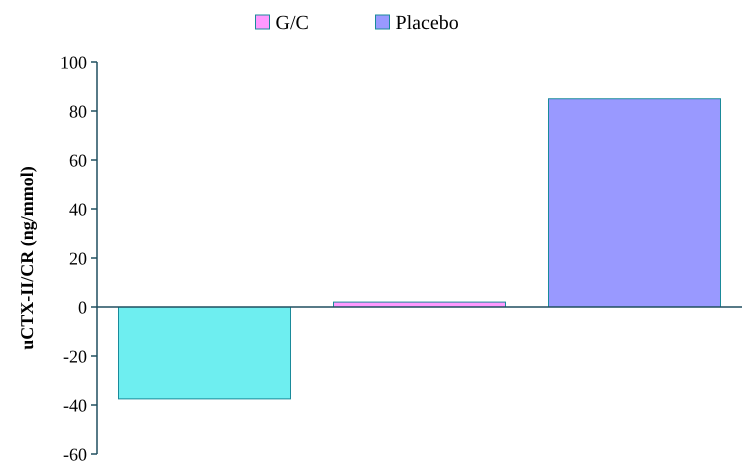 Image resolution: width=751 pixels, height=468 pixels. Describe the element at coordinates (75, 405) in the screenshot. I see `y-tick-label: -40` at that location.